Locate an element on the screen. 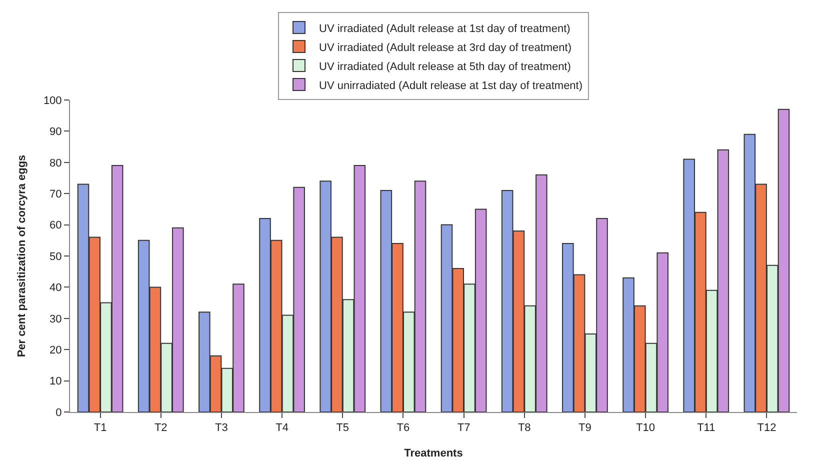 The image size is (817, 469). y-tick-label: 90 is located at coordinates (56, 132).